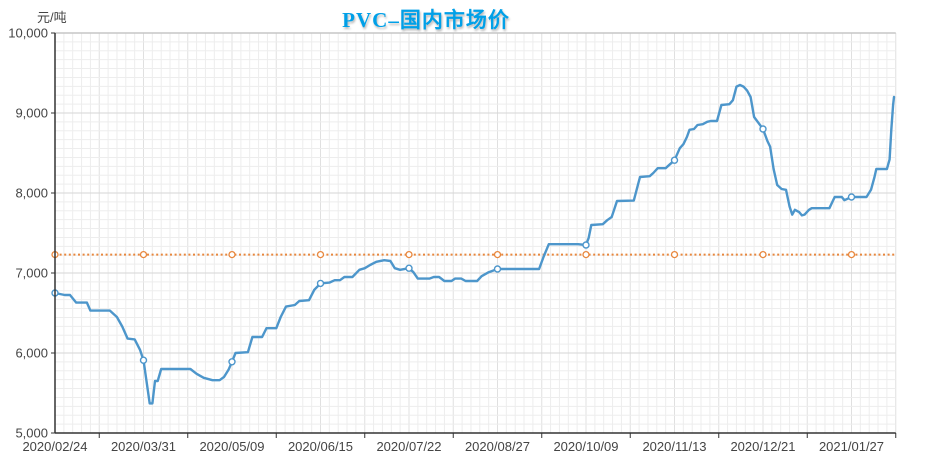 The width and height of the screenshot is (925, 462). I want to click on x-tick-label: 2020/10/09, so click(585, 446).